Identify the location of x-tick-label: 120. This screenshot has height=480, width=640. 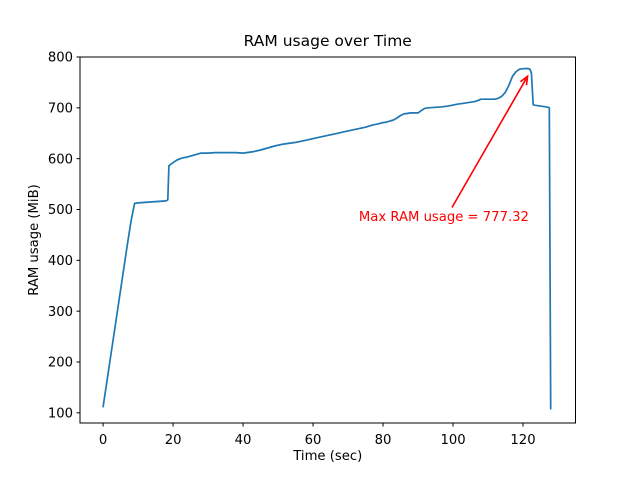
(522, 440).